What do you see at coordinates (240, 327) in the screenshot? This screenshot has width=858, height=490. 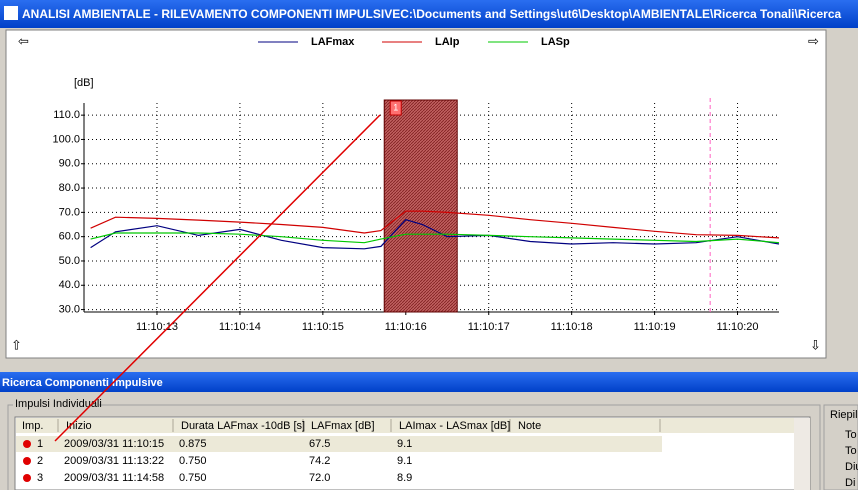 I see `x-tick-label: 11:10:14` at bounding box center [240, 327].